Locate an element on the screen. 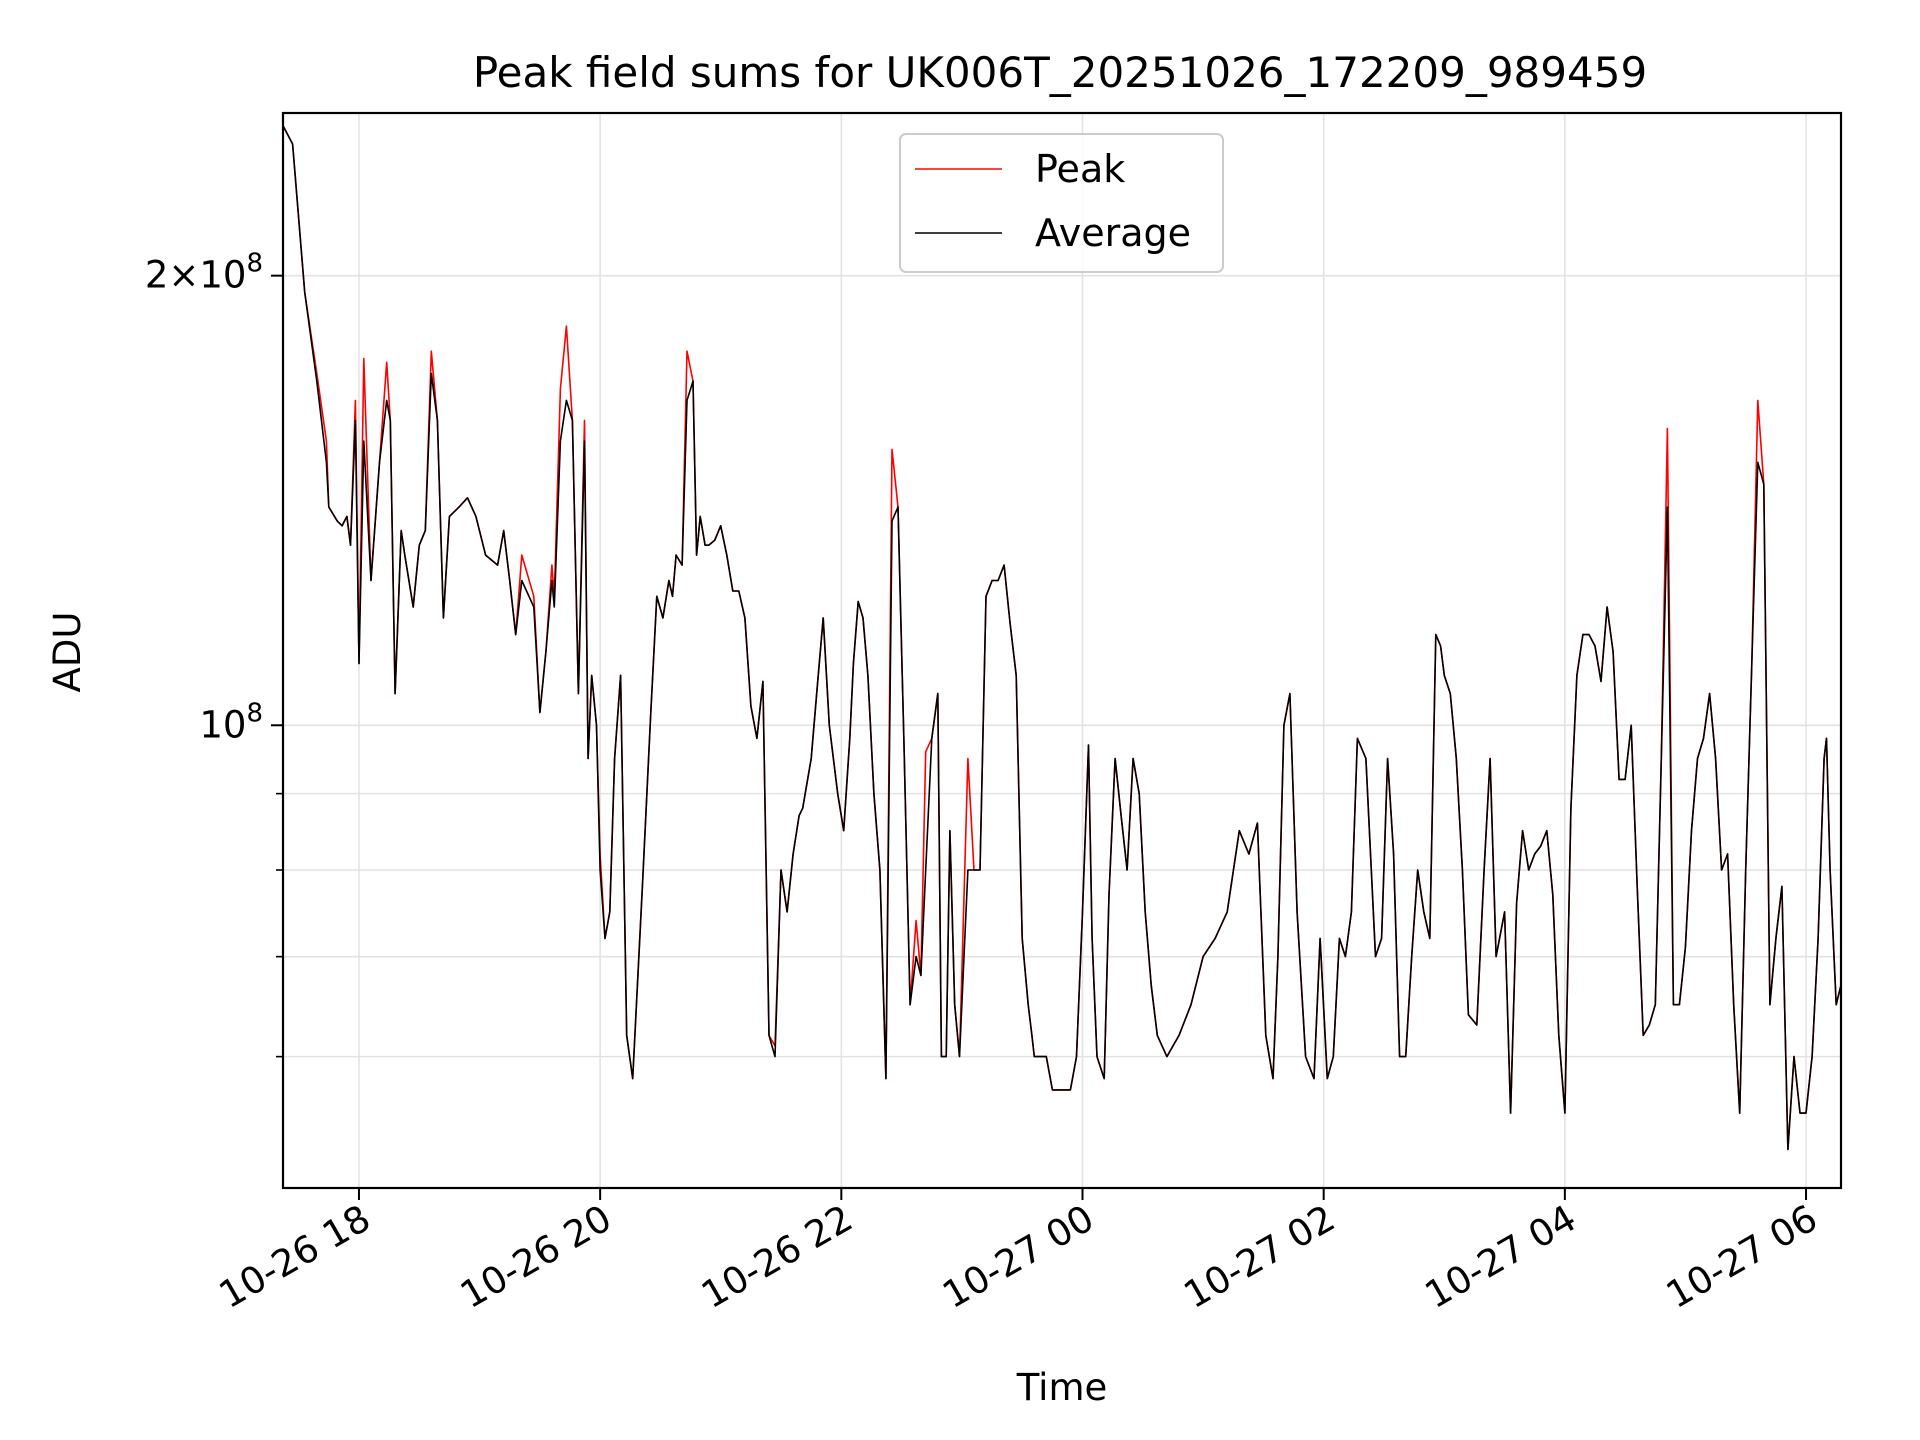 Image resolution: width=1920 pixels, height=1440 pixels. legend: Peak Average is located at coordinates (1061, 203).